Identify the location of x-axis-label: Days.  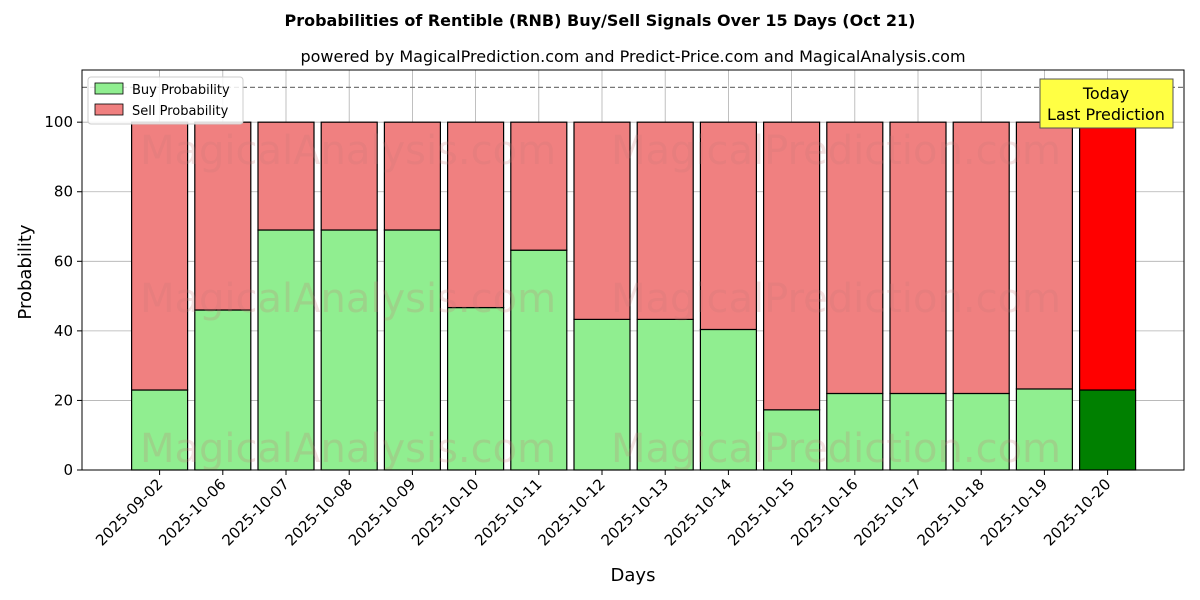
(633, 575).